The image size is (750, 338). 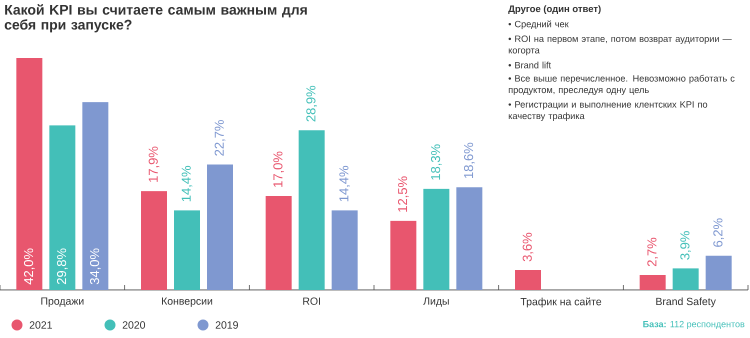 What do you see at coordinates (278, 169) in the screenshot?
I see `data-label: 17,0%` at bounding box center [278, 169].